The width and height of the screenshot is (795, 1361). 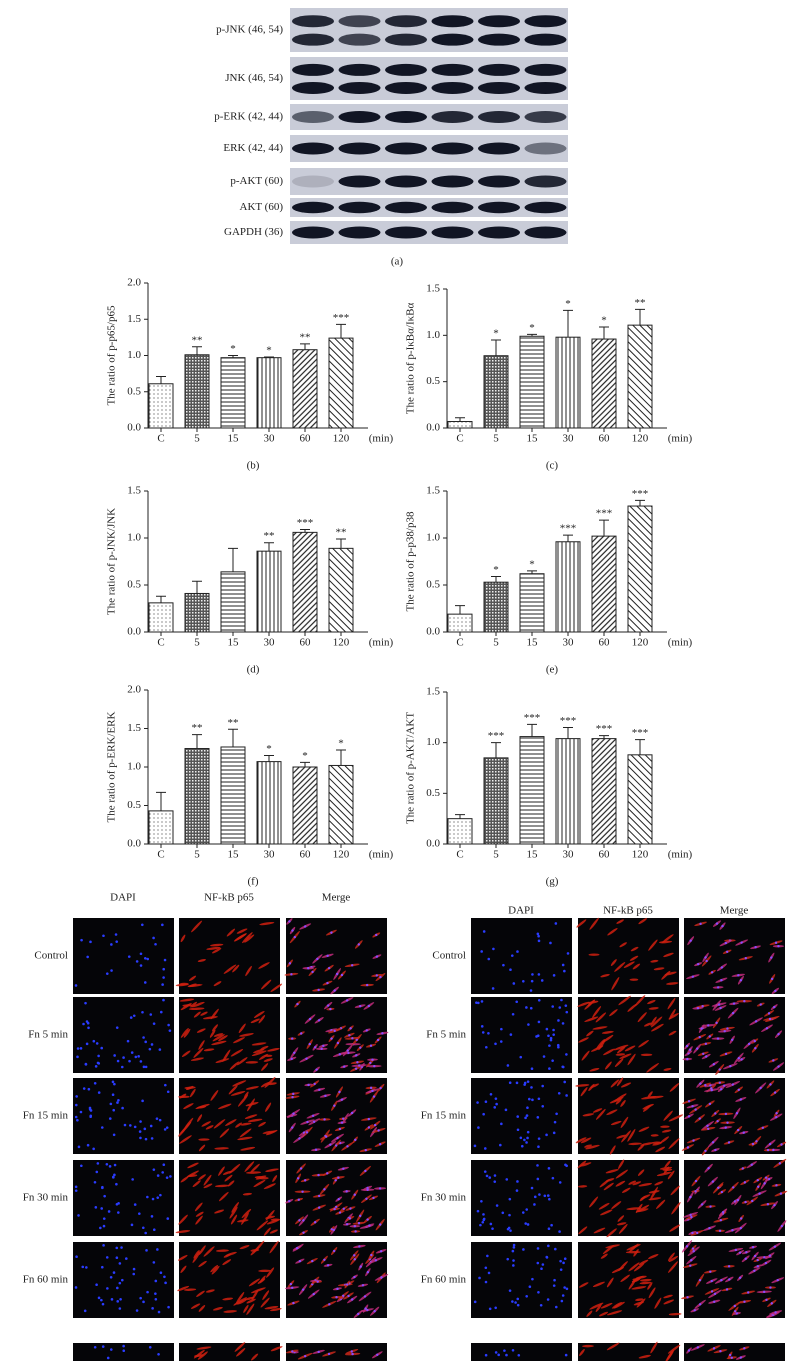 I want to click on y-tick-label: 0.0, so click(x=433, y=632).